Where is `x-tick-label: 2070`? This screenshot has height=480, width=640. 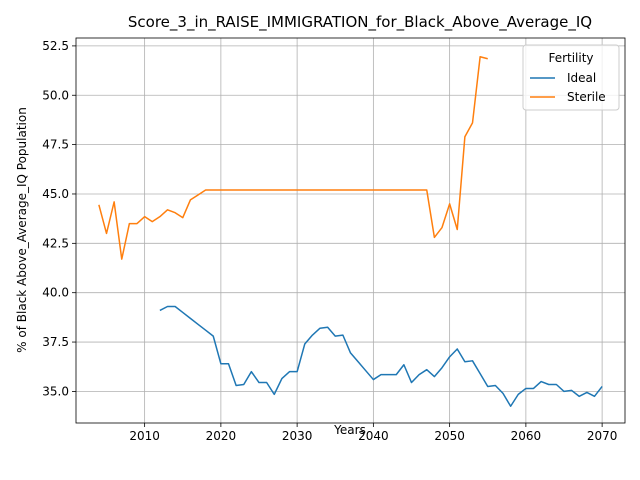 x-tick-label: 2070 is located at coordinates (602, 436).